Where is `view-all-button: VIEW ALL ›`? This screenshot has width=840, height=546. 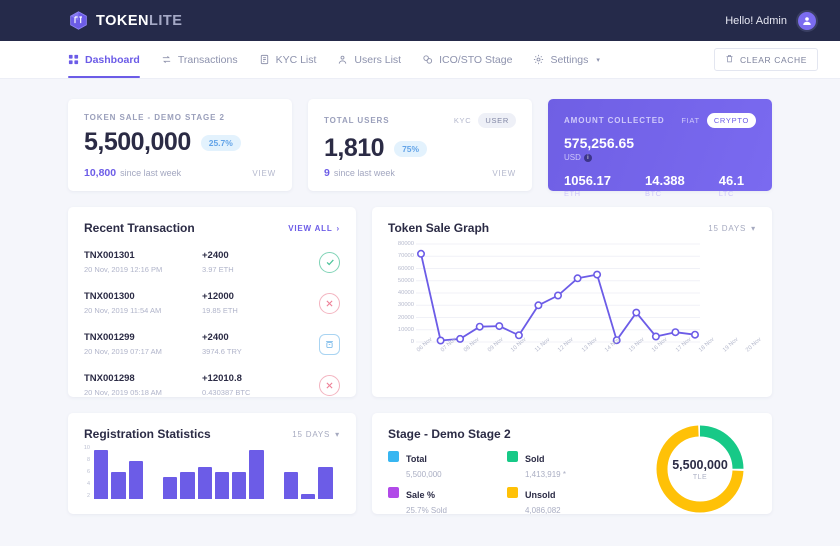 view-all-button: VIEW ALL › is located at coordinates (314, 228).